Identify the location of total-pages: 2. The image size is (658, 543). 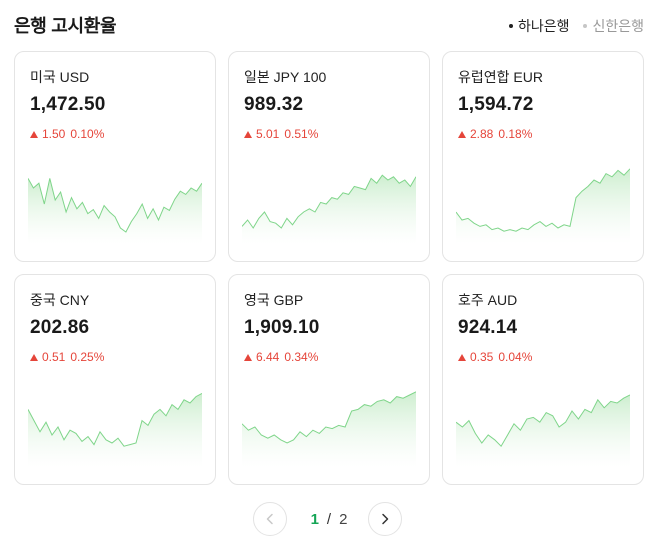
(343, 519).